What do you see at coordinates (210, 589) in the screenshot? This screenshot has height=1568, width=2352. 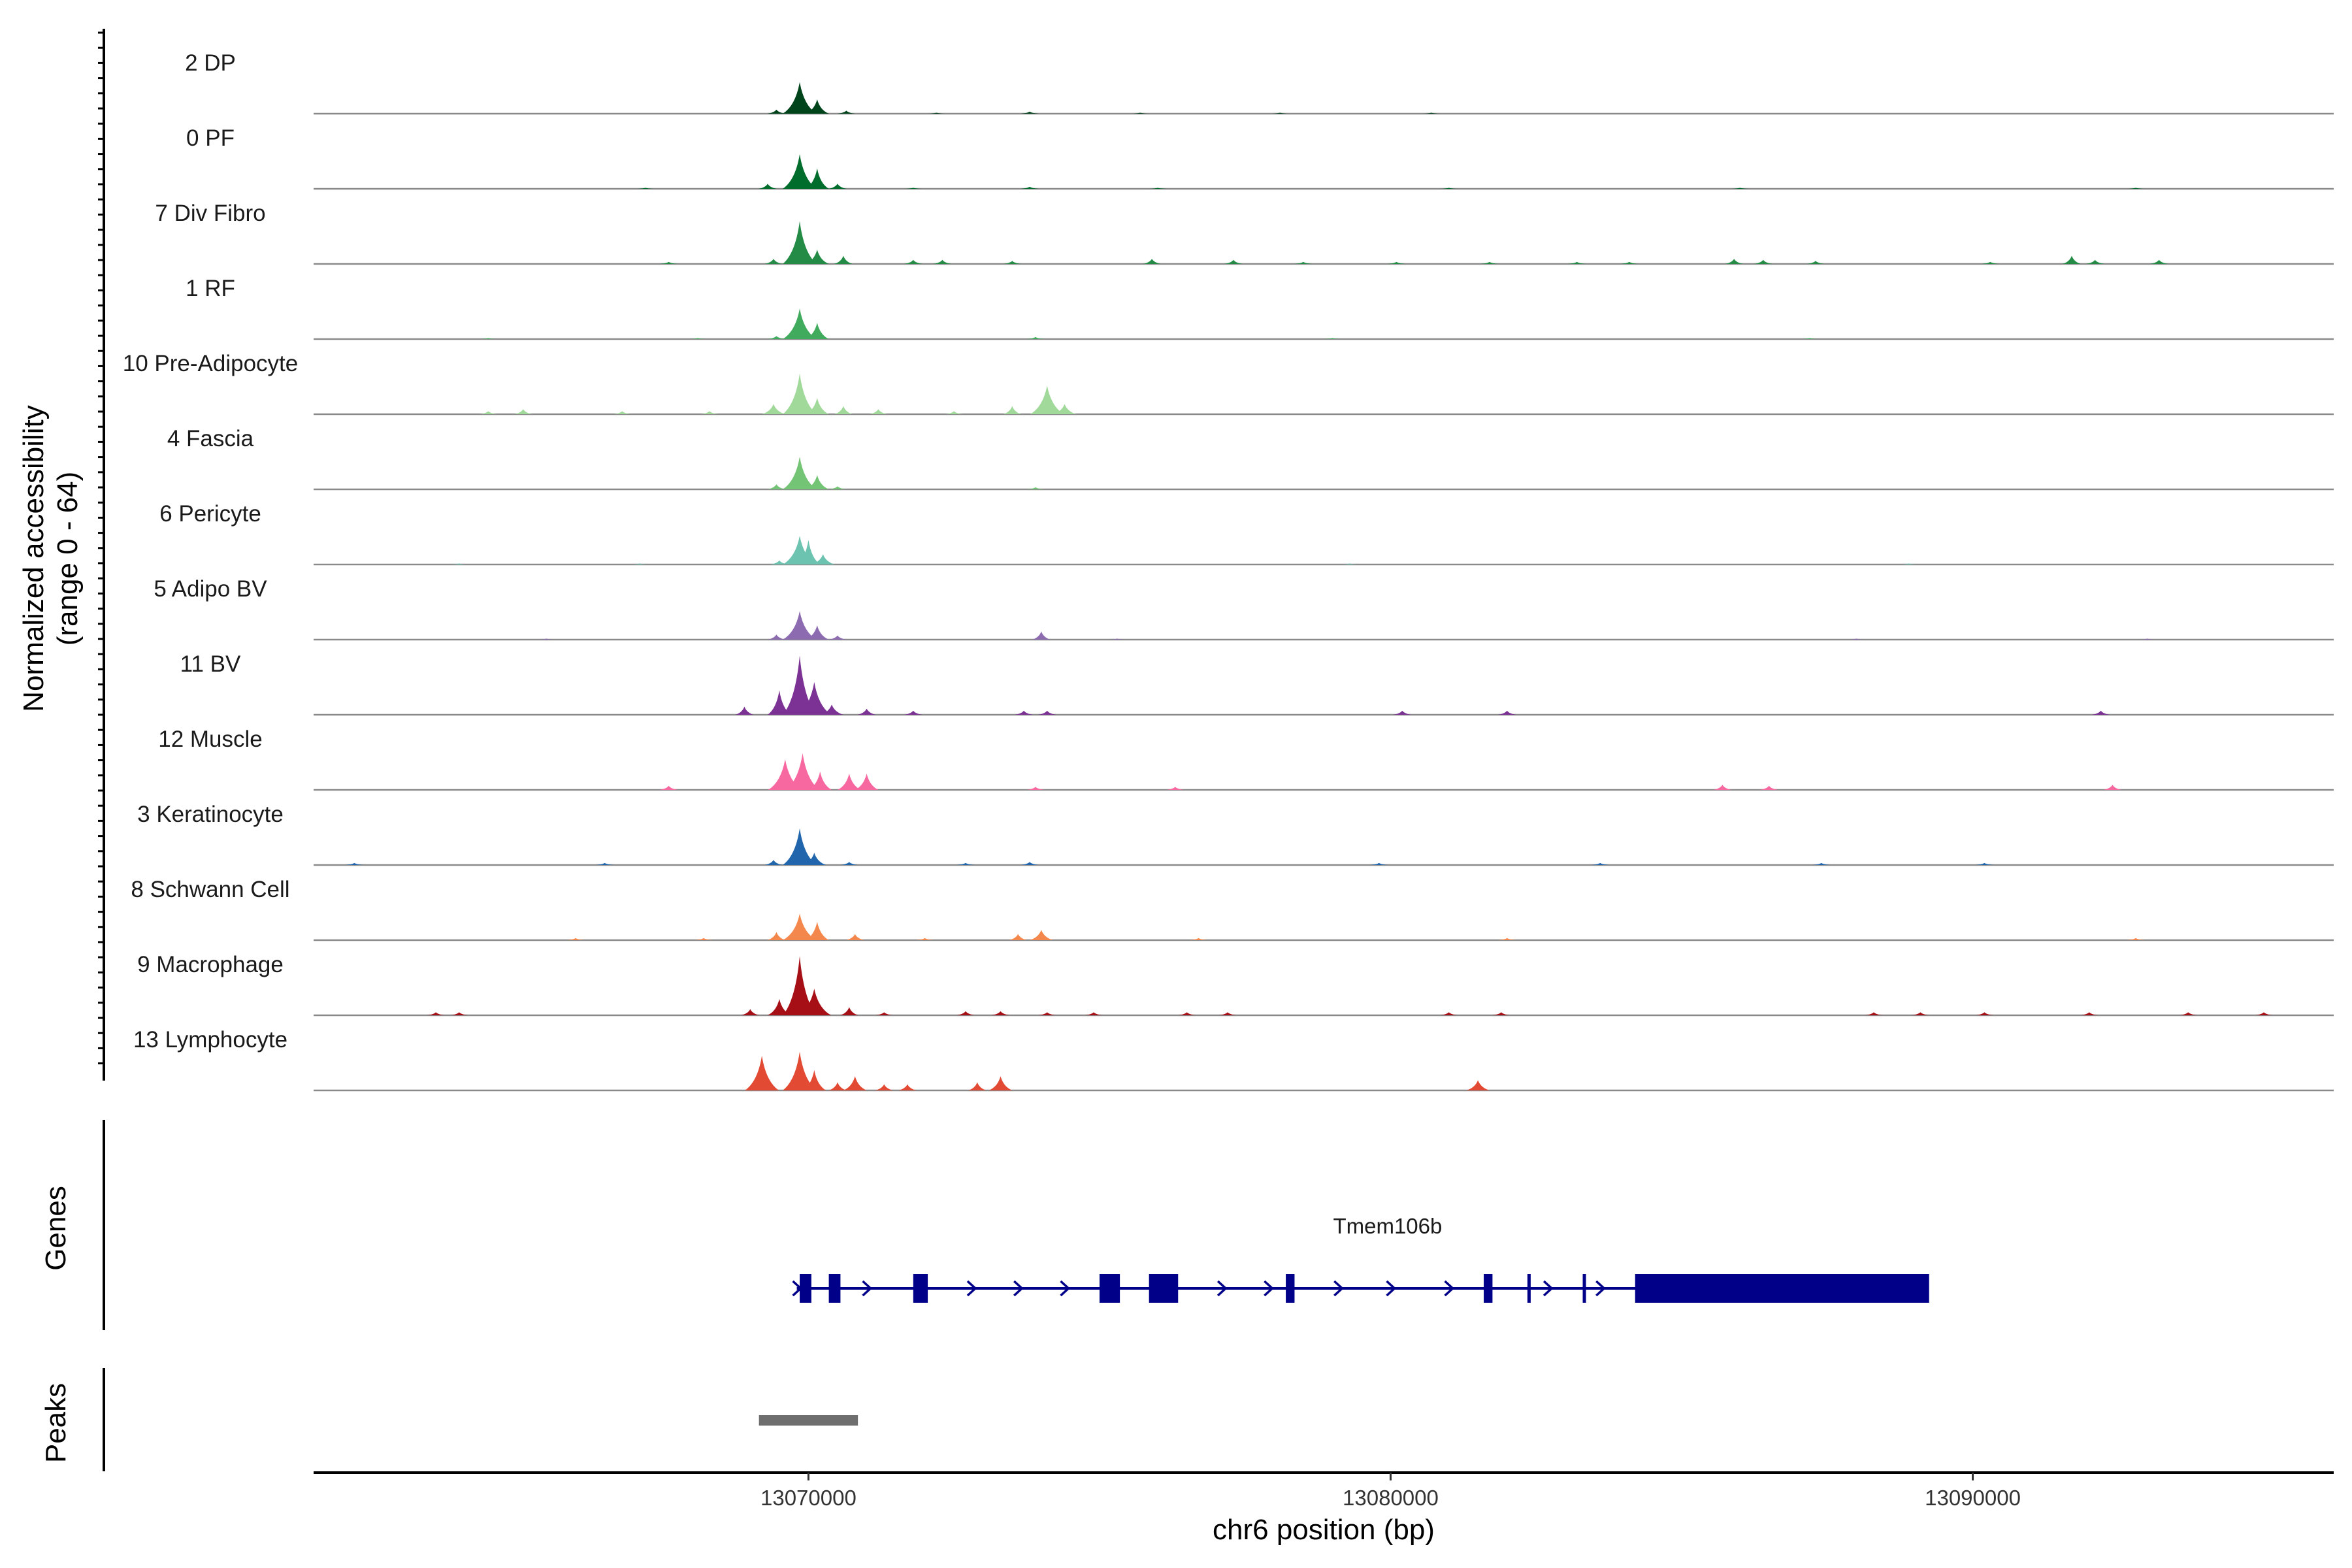 I see `track-label: 5 Adipo BV` at bounding box center [210, 589].